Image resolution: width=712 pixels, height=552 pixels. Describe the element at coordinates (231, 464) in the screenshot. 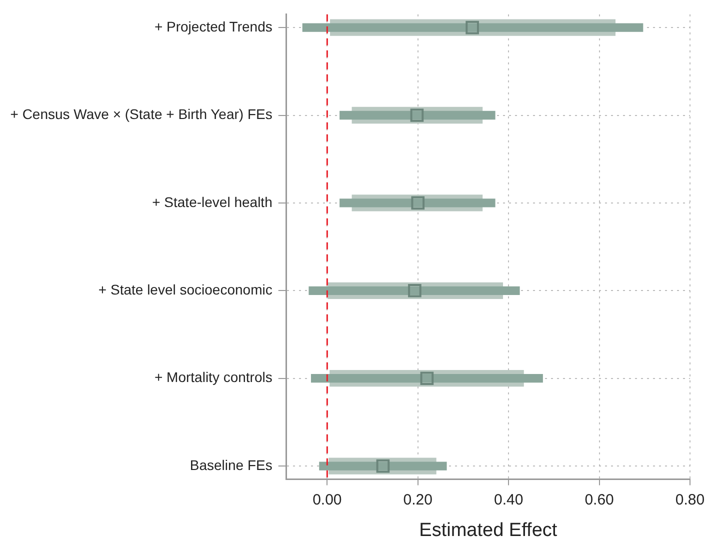

I see `y-tick-label: Baseline FEs` at that location.